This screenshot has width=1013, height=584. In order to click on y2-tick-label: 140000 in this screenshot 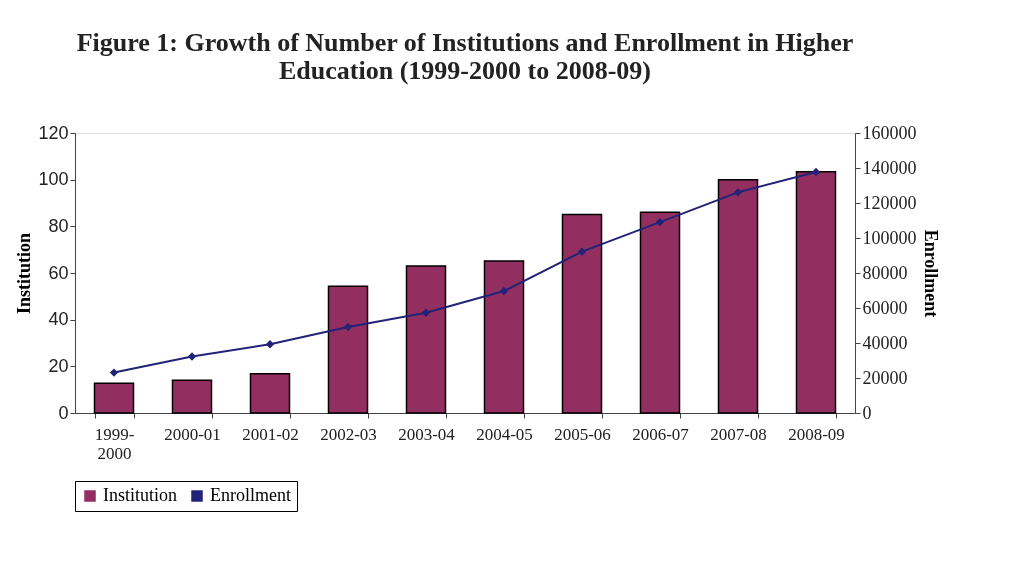, I will do `click(889, 167)`.